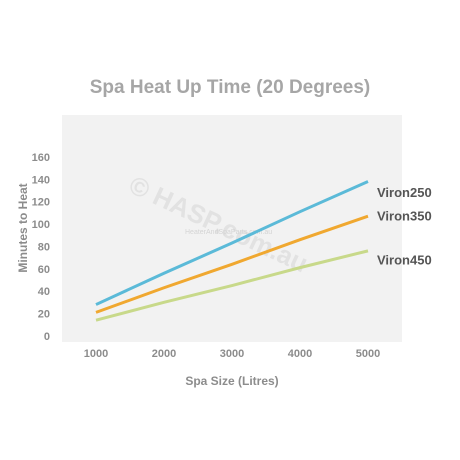  What do you see at coordinates (44, 270) in the screenshot?
I see `y-tick-label: 60` at bounding box center [44, 270].